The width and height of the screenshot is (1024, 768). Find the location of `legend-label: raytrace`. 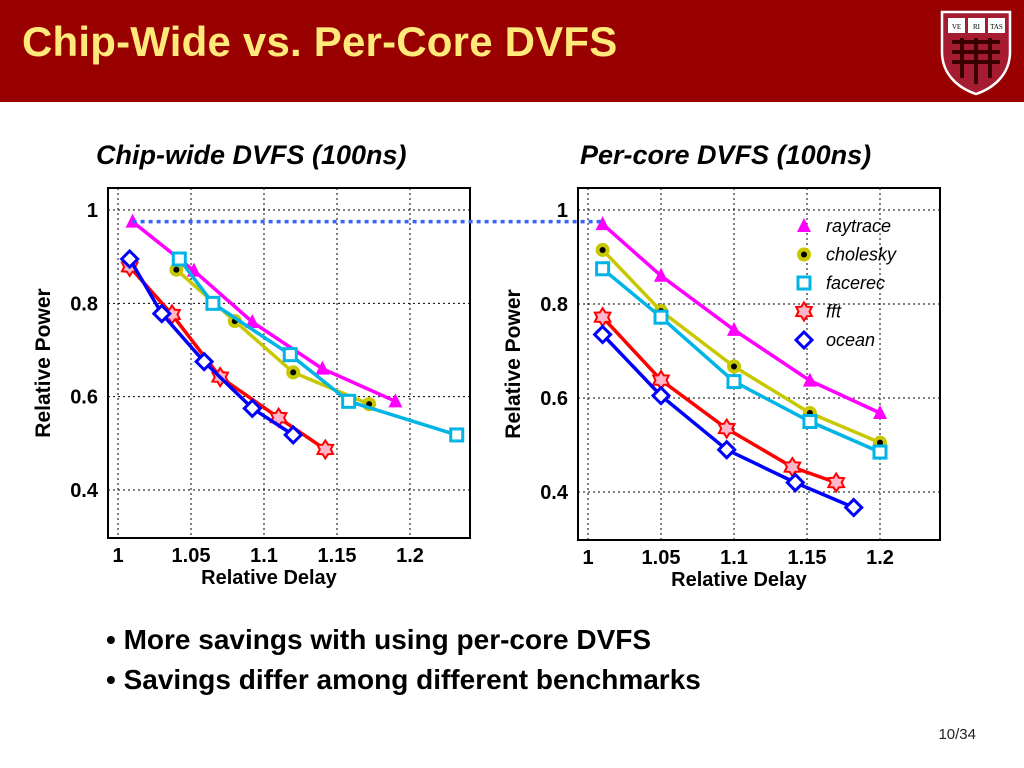

legend-label: raytrace is located at coordinates (858, 226).